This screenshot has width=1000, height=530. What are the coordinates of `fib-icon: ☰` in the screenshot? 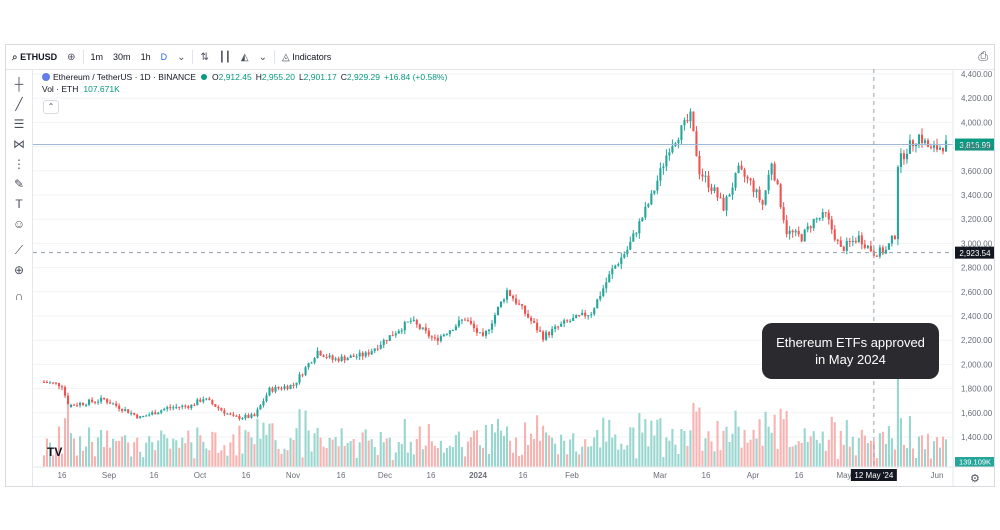 It's located at (19, 124).